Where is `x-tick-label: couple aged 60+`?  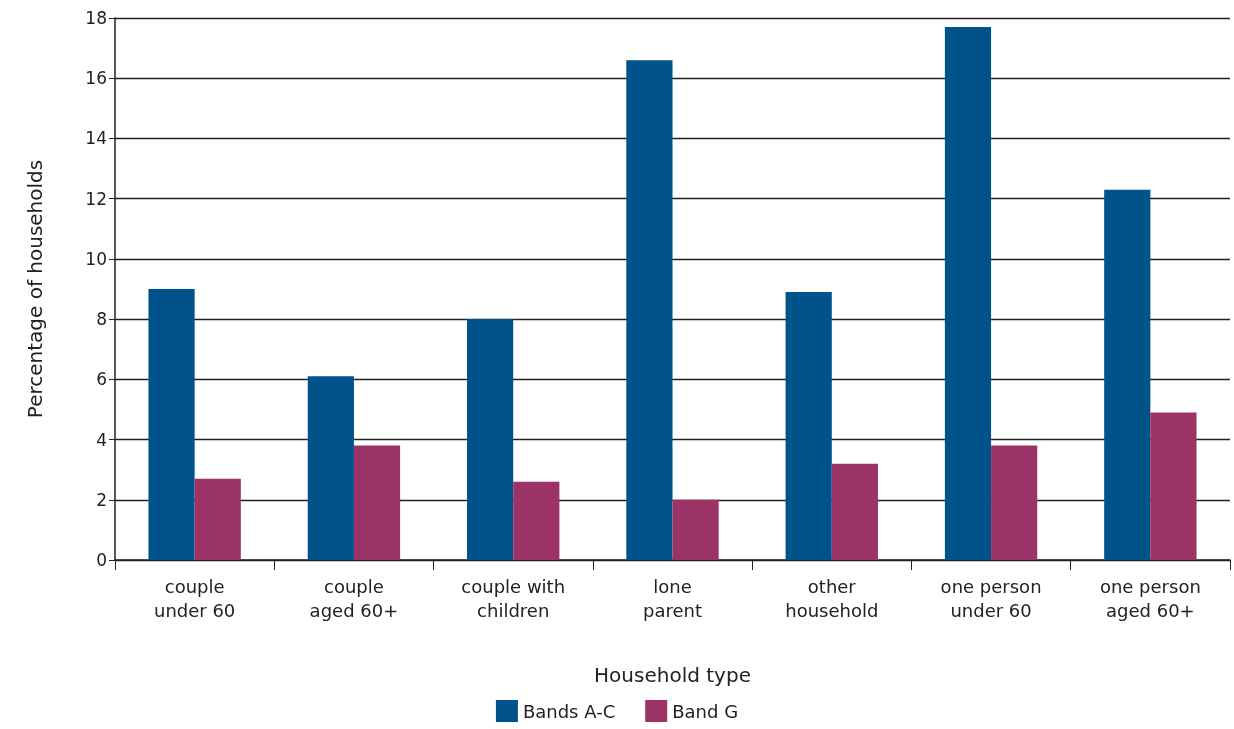
x-tick-label: couple aged 60+ is located at coordinates (354, 598).